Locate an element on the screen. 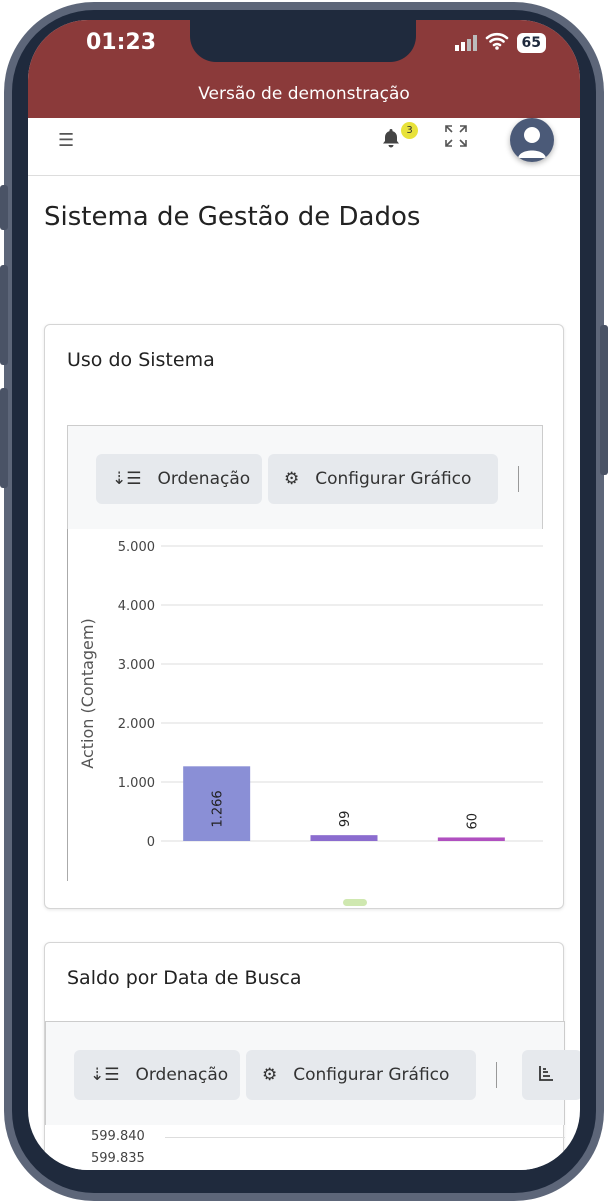 The image size is (608, 1203). y-tick-label: 1.000 is located at coordinates (136, 783).